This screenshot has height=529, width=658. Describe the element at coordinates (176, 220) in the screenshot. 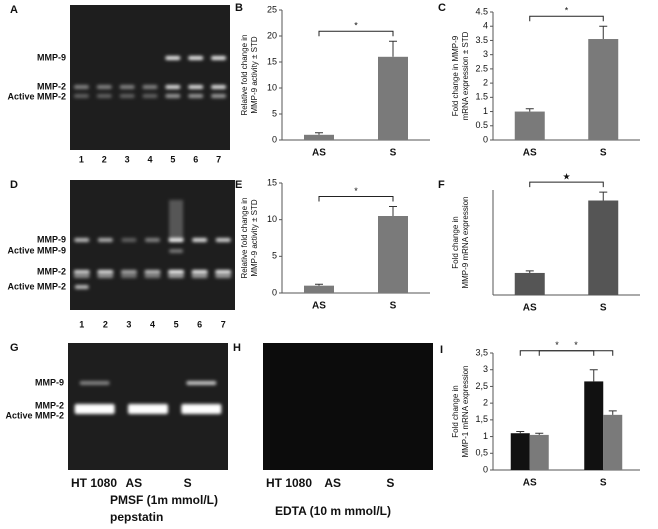

I see `gel-smear` at that location.